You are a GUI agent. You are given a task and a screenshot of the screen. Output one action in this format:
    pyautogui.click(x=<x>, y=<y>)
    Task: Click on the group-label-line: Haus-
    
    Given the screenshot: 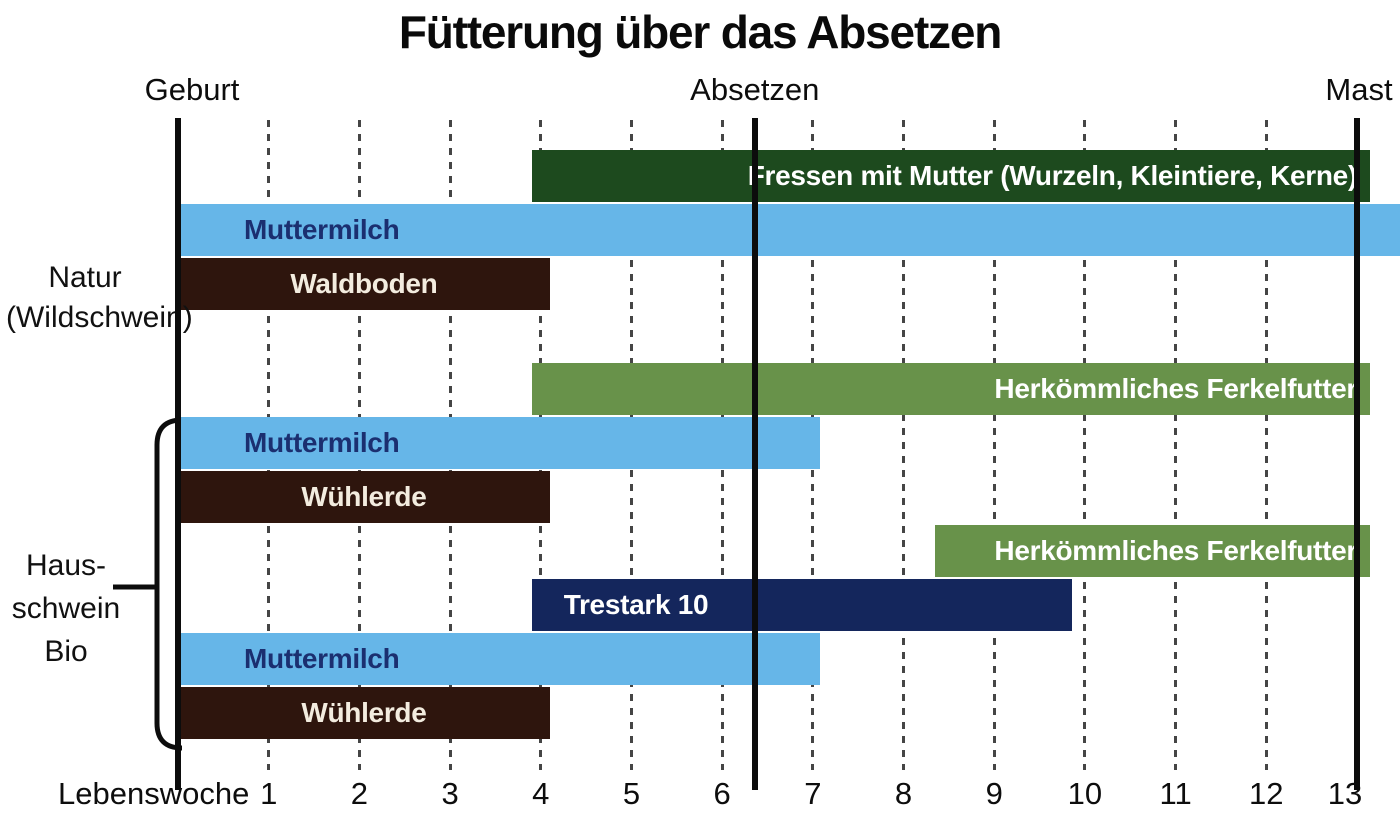 What is the action you would take?
    pyautogui.click(x=66, y=565)
    